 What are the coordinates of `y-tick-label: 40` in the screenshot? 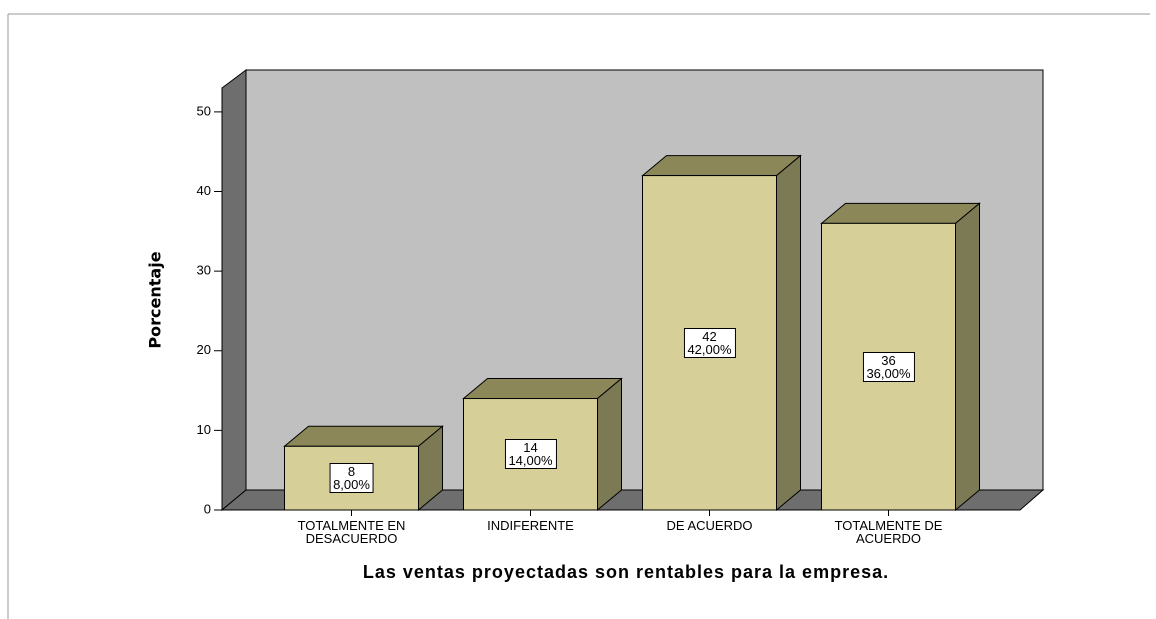 It's located at (204, 190).